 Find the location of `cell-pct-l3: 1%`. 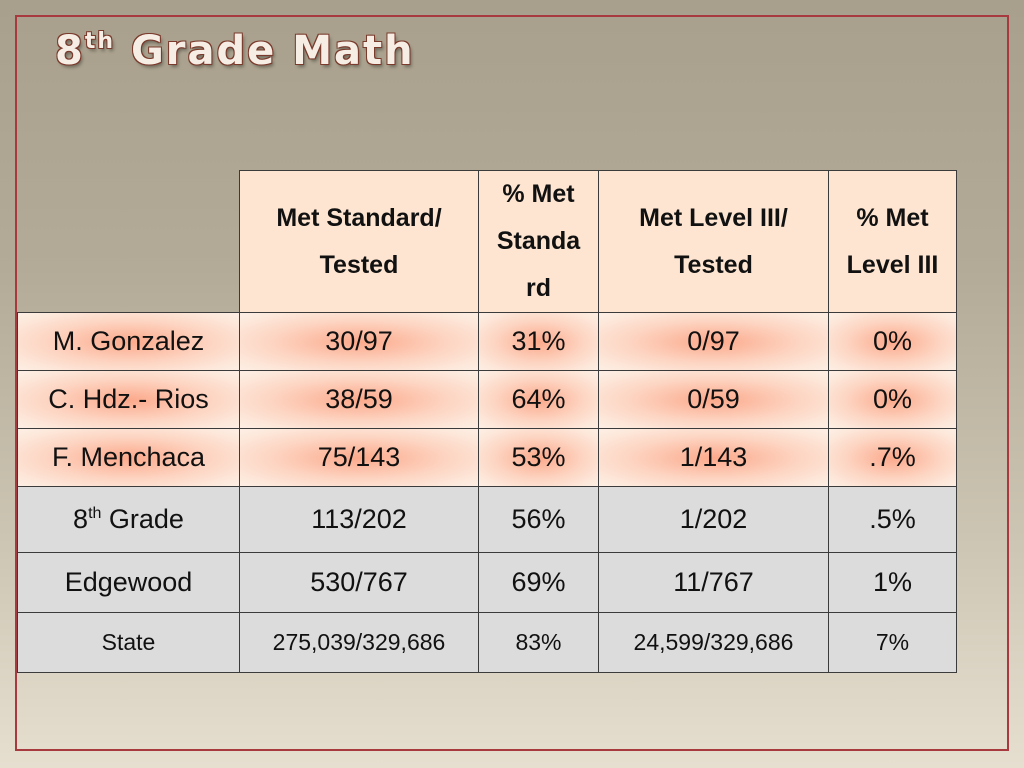

cell-pct-l3: 1% is located at coordinates (892, 582).